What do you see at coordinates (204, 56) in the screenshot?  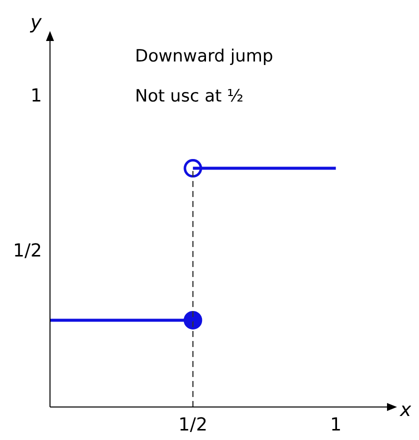 I see `annotation: Downward jump` at bounding box center [204, 56].